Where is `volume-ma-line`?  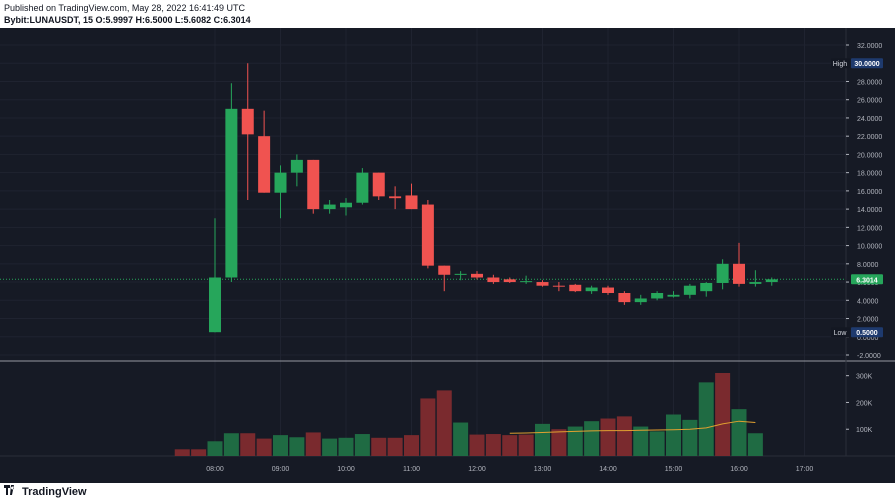 volume-ma-line is located at coordinates (632, 427).